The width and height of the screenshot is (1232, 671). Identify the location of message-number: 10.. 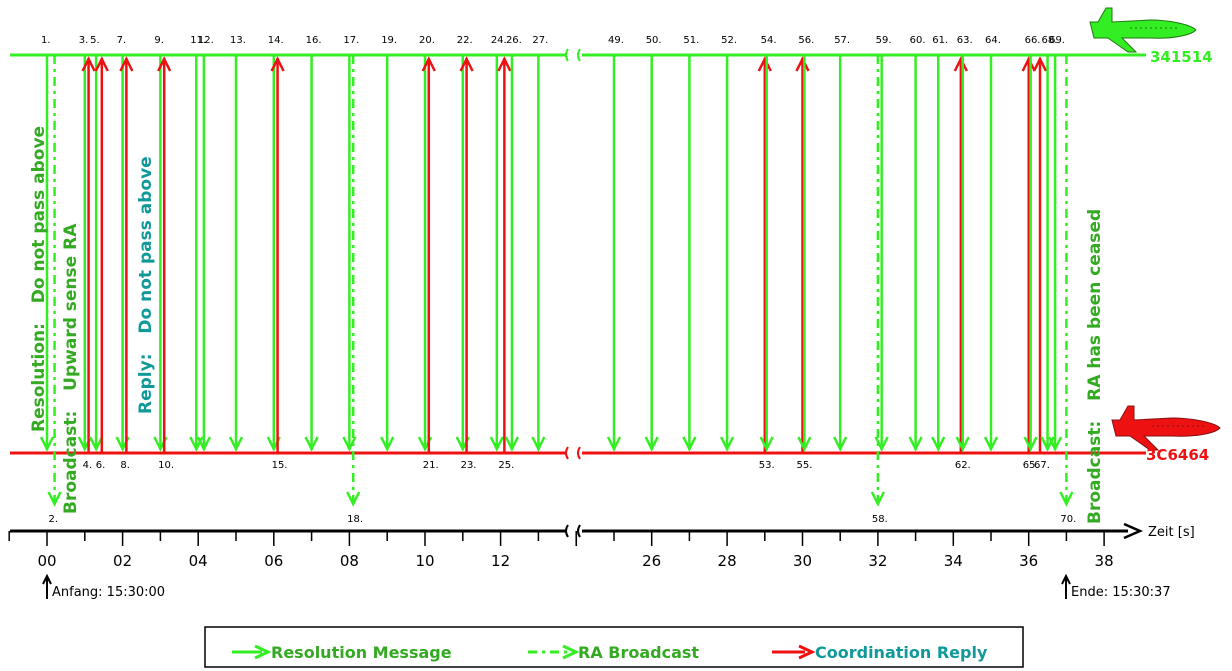
(166, 465).